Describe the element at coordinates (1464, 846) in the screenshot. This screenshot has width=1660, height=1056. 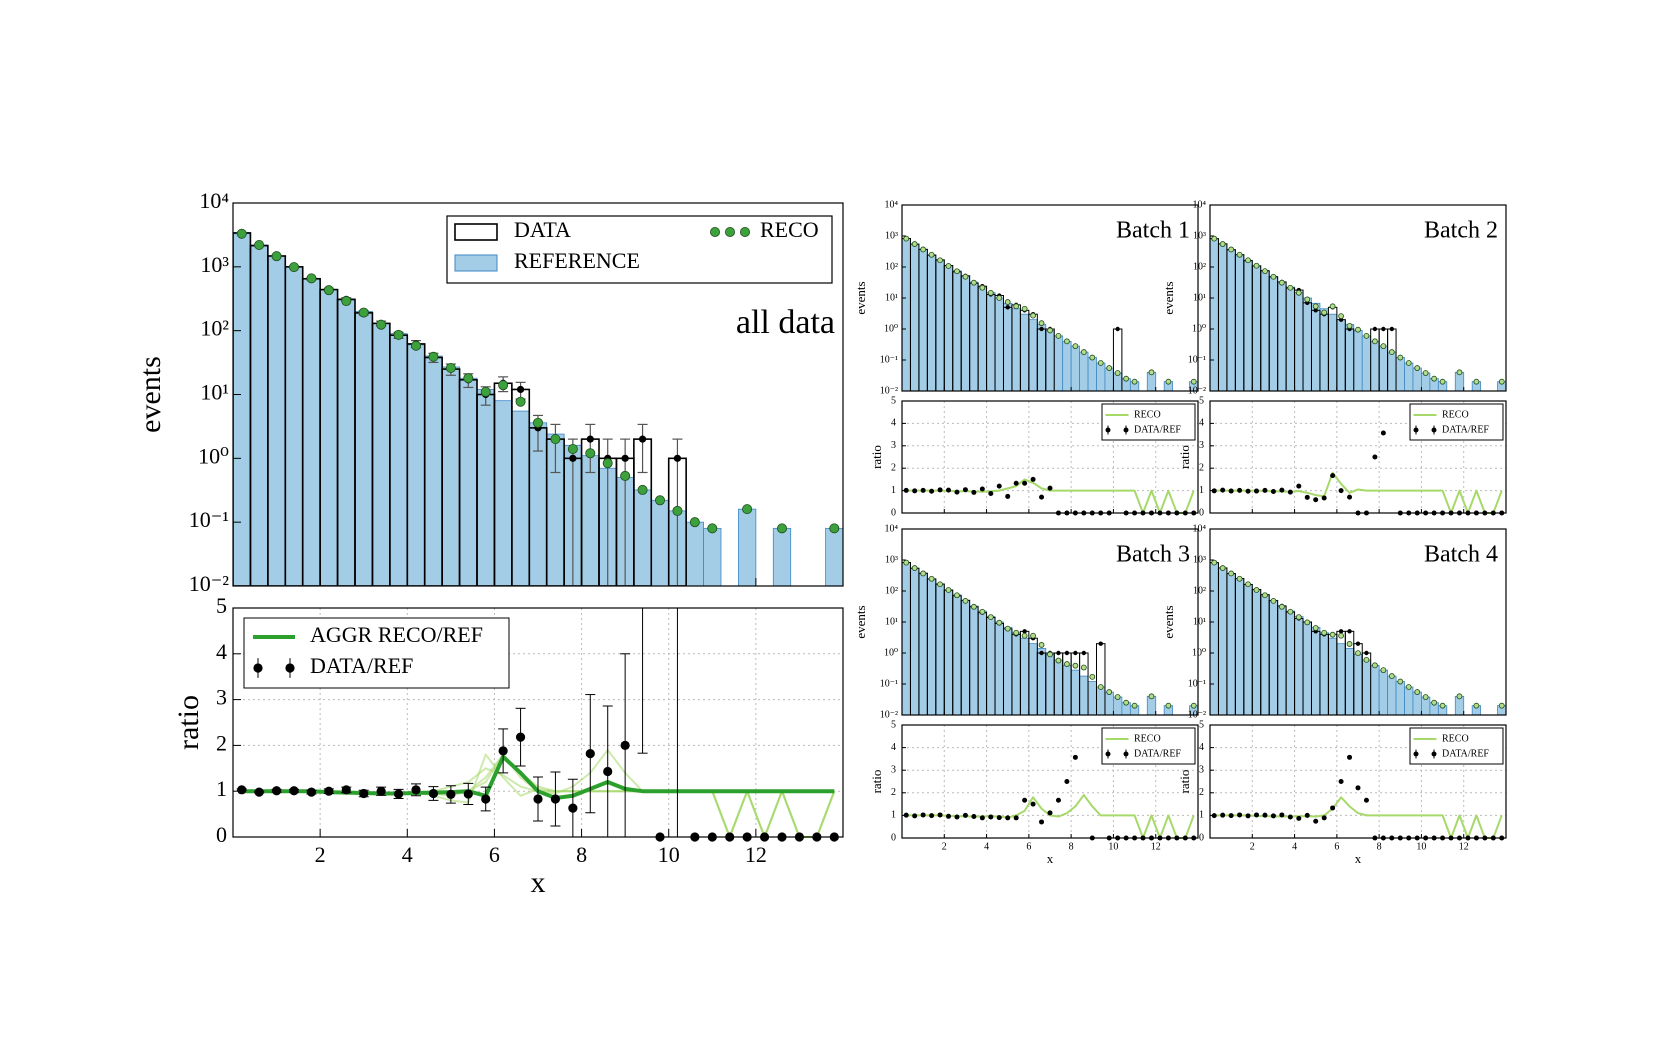
I see `x-tick-label: 12` at that location.